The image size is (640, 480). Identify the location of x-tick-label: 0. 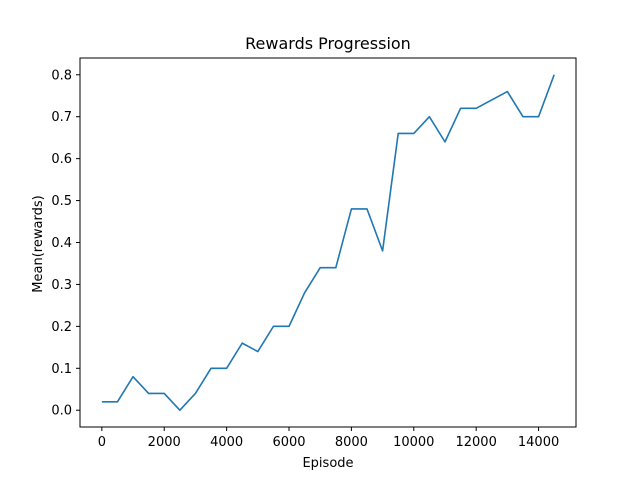
(102, 442).